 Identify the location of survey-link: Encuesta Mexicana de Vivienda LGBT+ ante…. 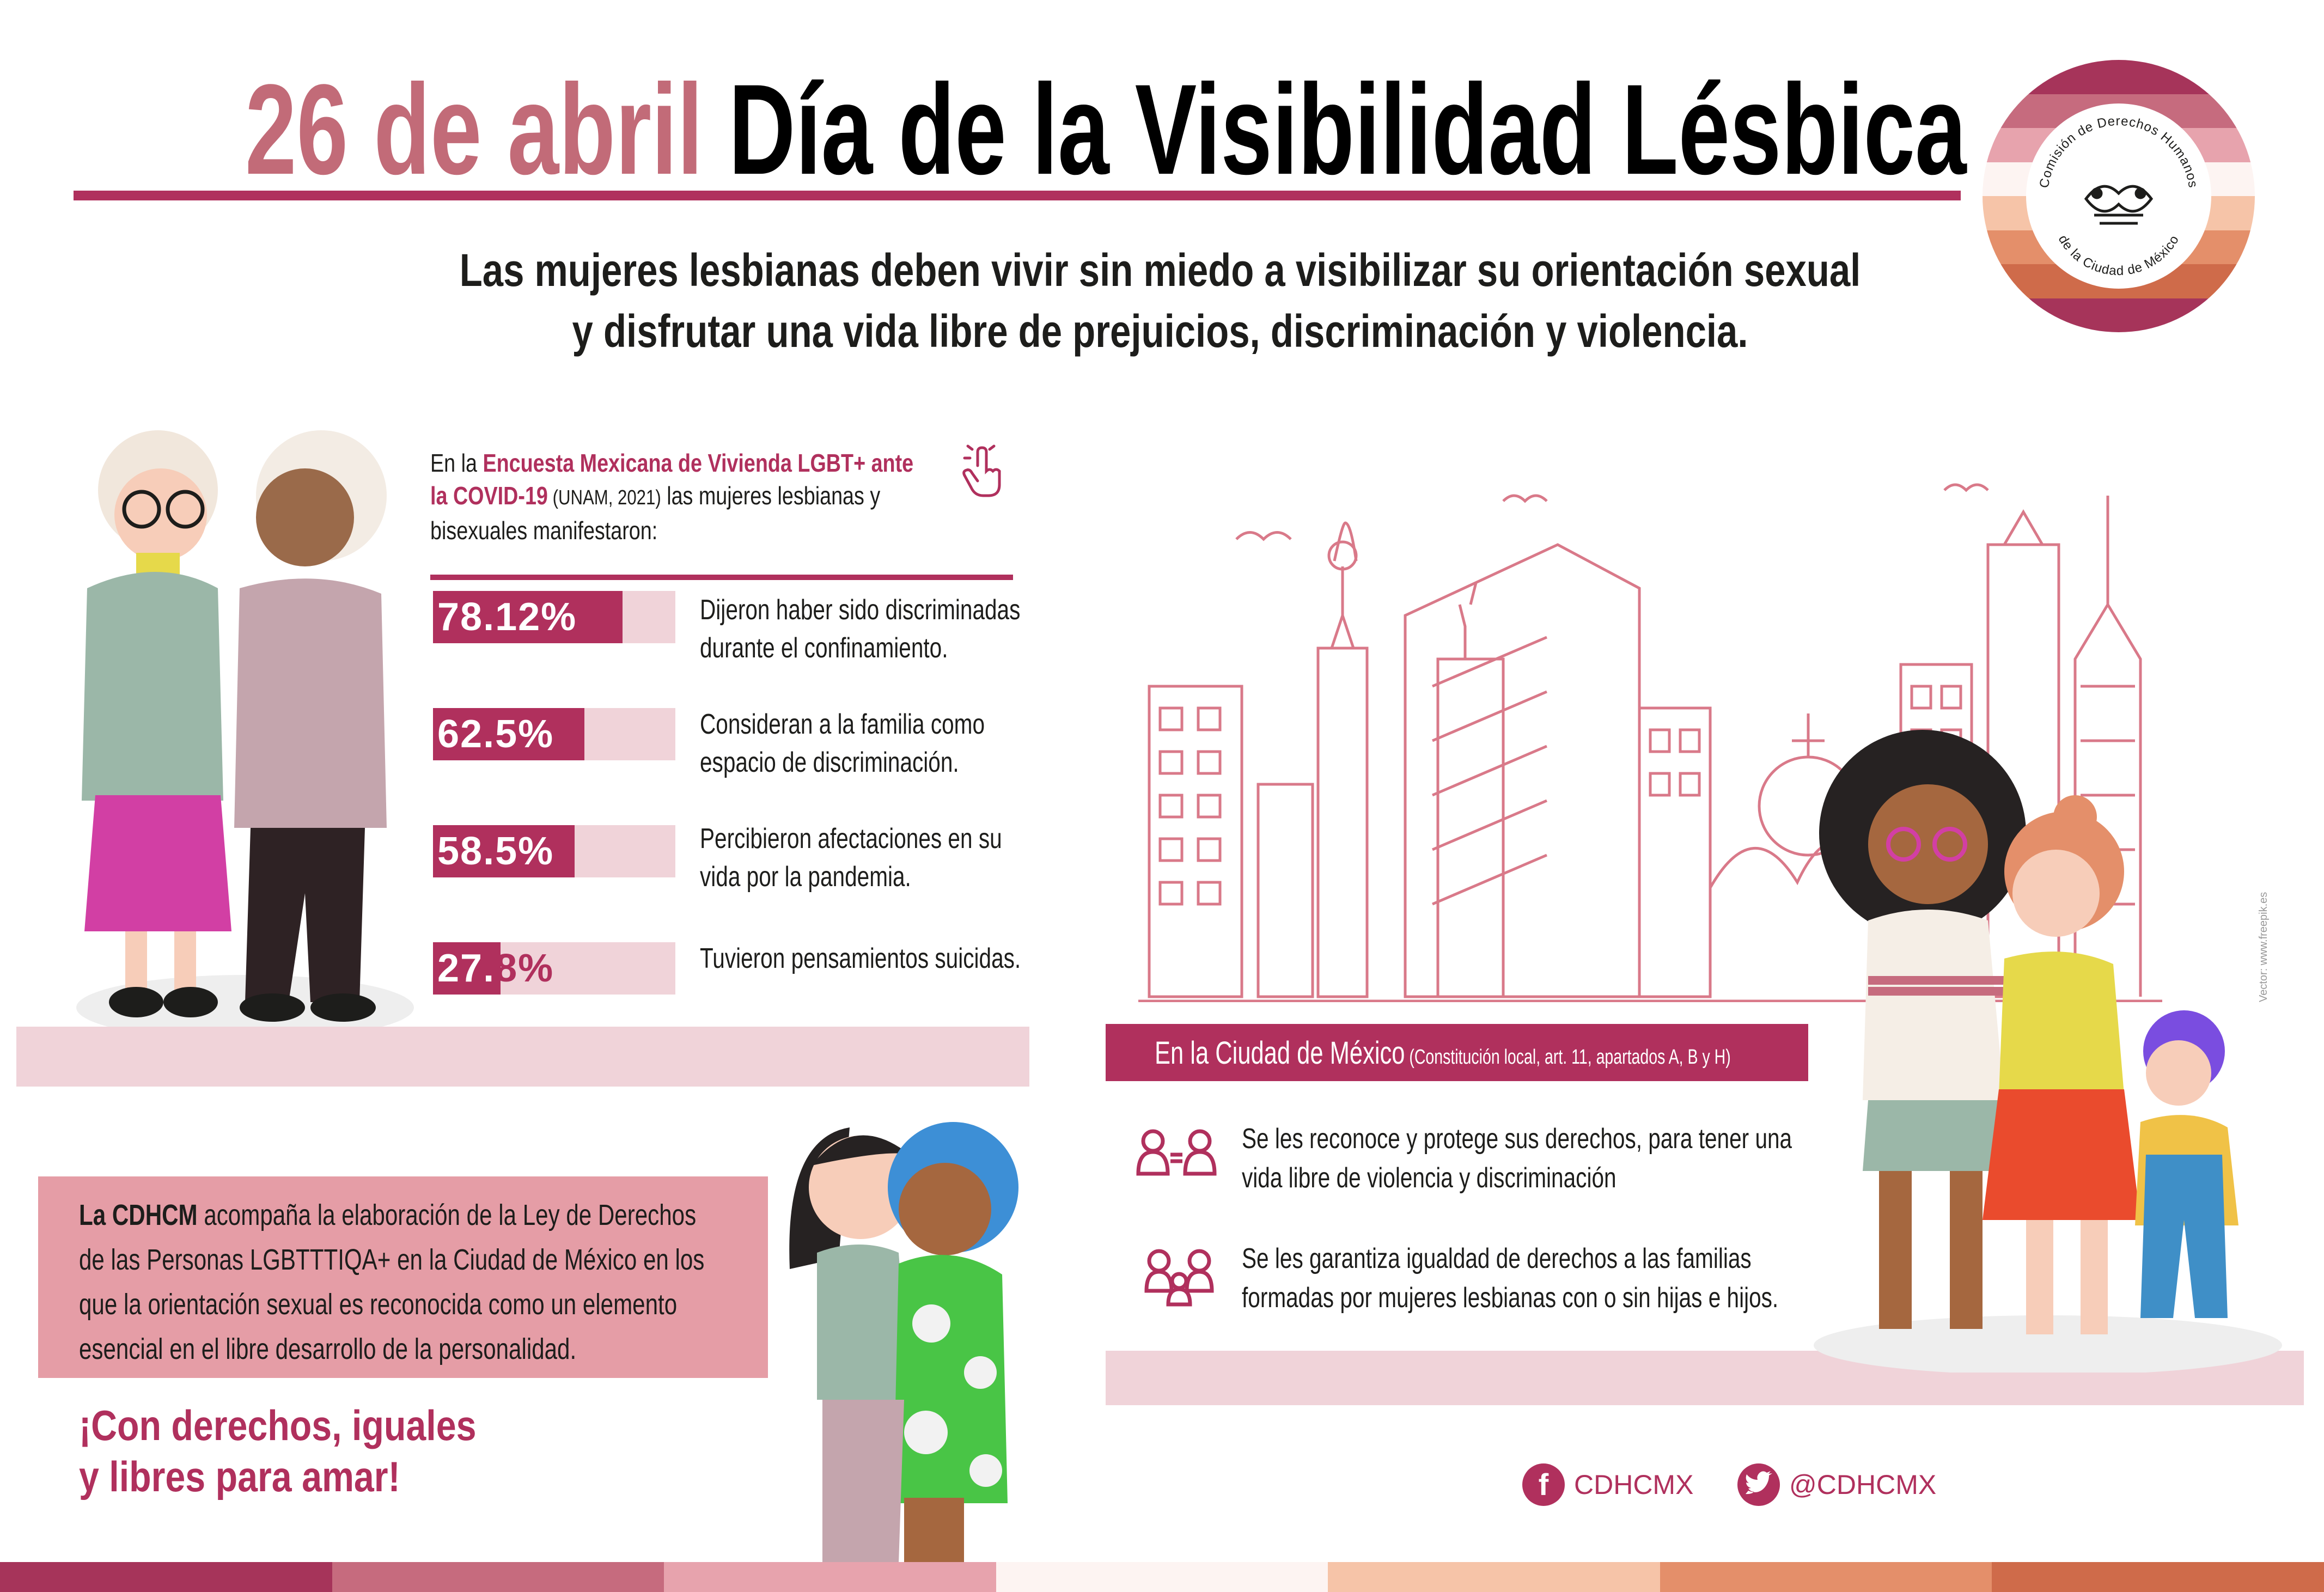
(672, 479).